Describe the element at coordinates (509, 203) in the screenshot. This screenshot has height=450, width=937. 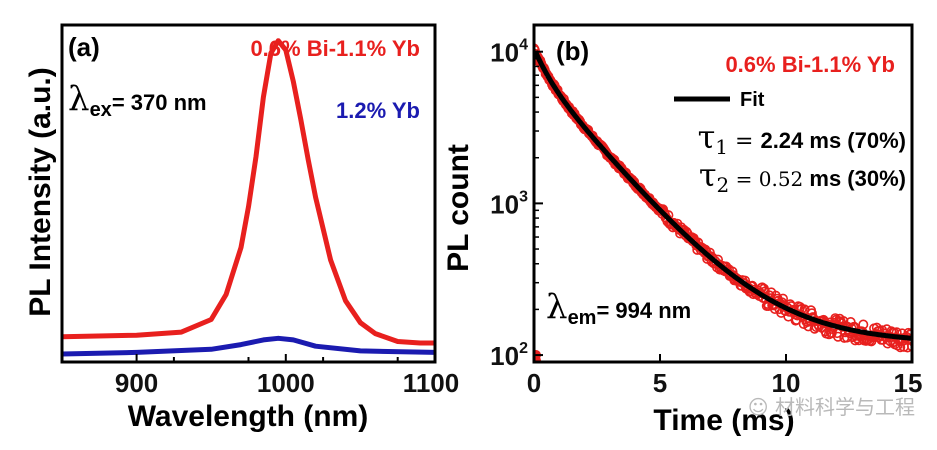
I see `panel-b-y-tick-label: 10³` at that location.